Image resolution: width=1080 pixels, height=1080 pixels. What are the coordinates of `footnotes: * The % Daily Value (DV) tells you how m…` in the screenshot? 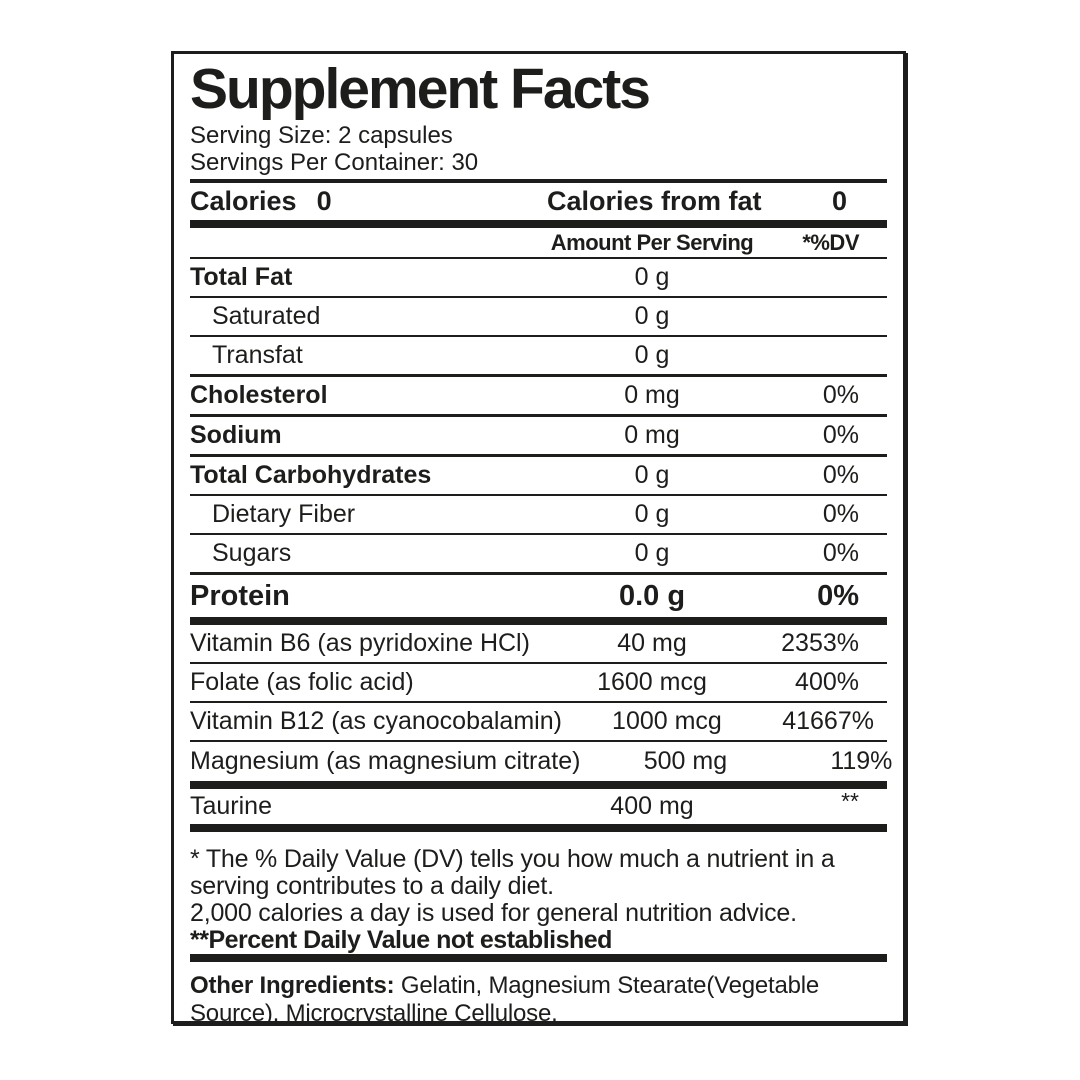 It's located at (538, 900).